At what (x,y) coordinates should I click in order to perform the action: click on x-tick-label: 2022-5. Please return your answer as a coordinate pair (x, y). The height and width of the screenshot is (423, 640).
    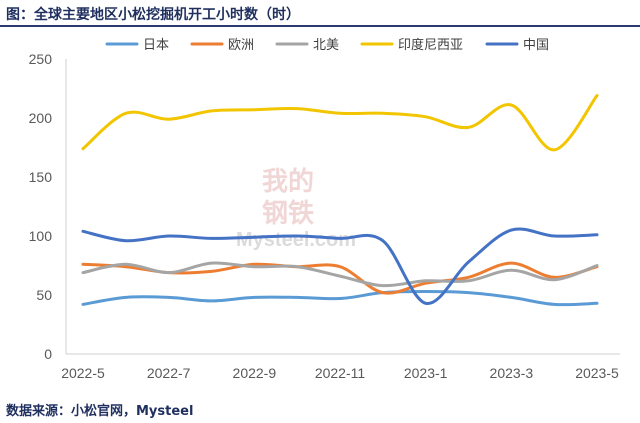
    Looking at the image, I should click on (83, 373).